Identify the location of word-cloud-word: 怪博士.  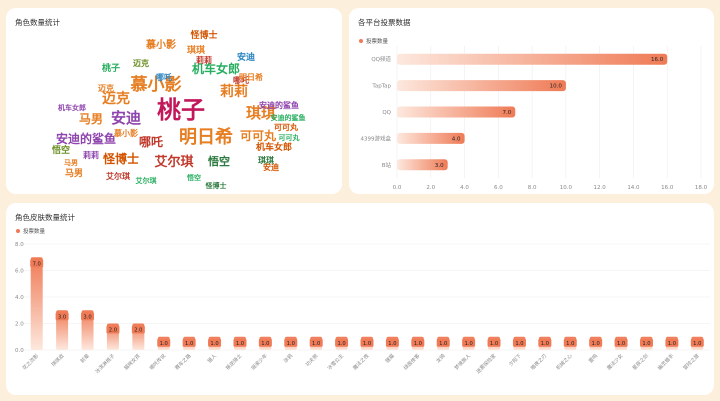
(216, 185).